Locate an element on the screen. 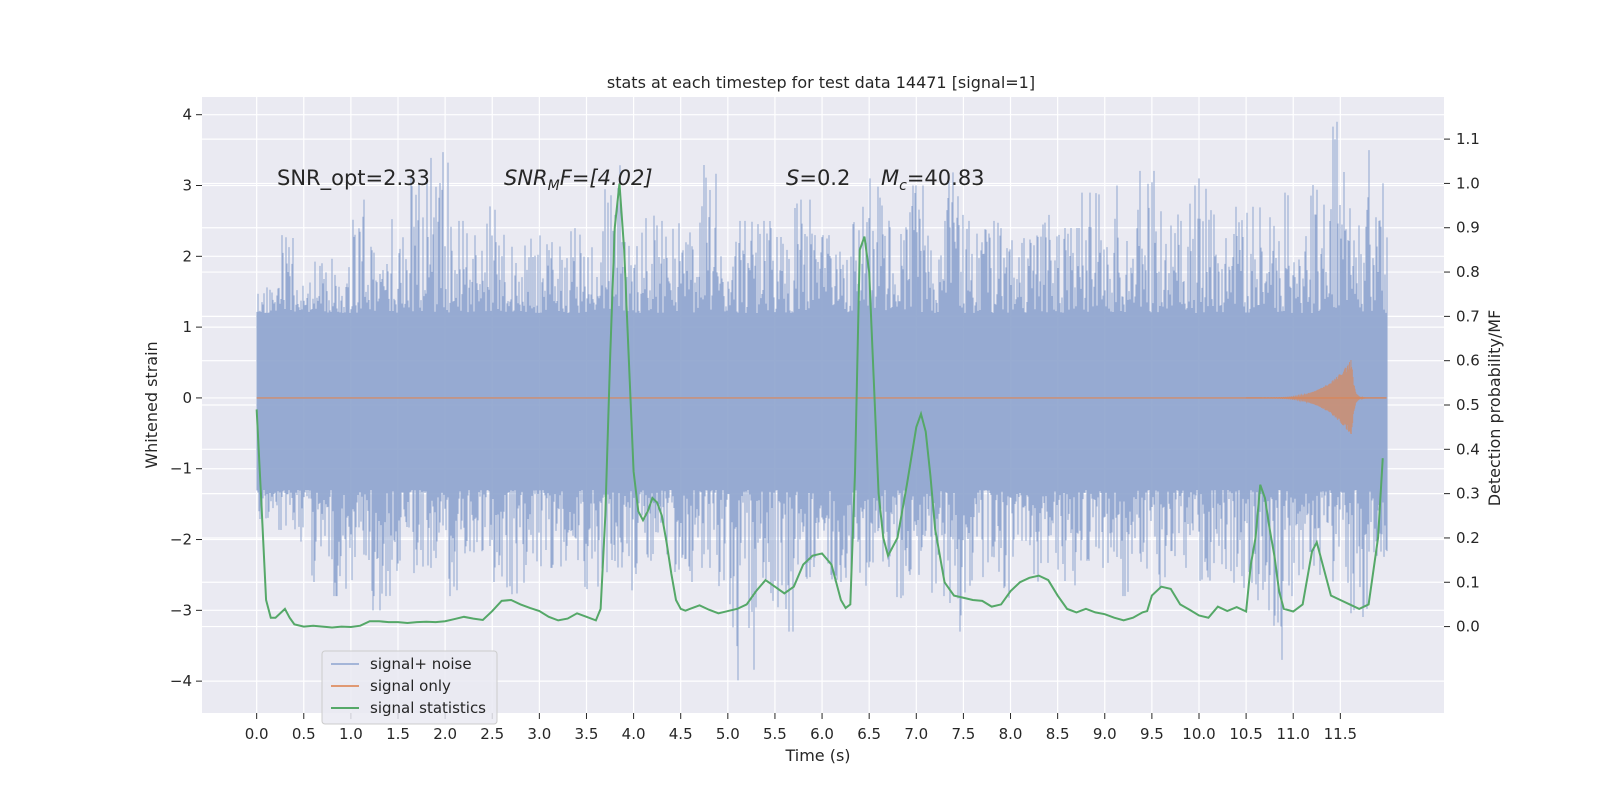 The image size is (1600, 800). x-tick-label: 7.5 is located at coordinates (963, 734).